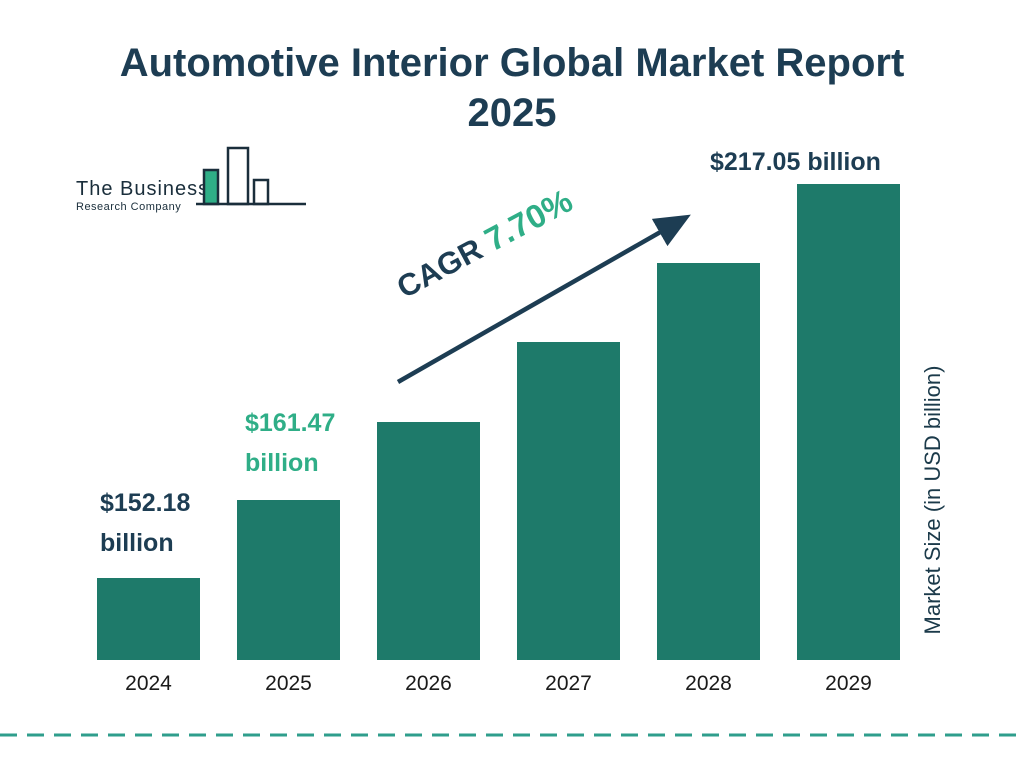 The height and width of the screenshot is (768, 1024). Describe the element at coordinates (568, 683) in the screenshot. I see `x-axis-label-2027: 2027` at that location.